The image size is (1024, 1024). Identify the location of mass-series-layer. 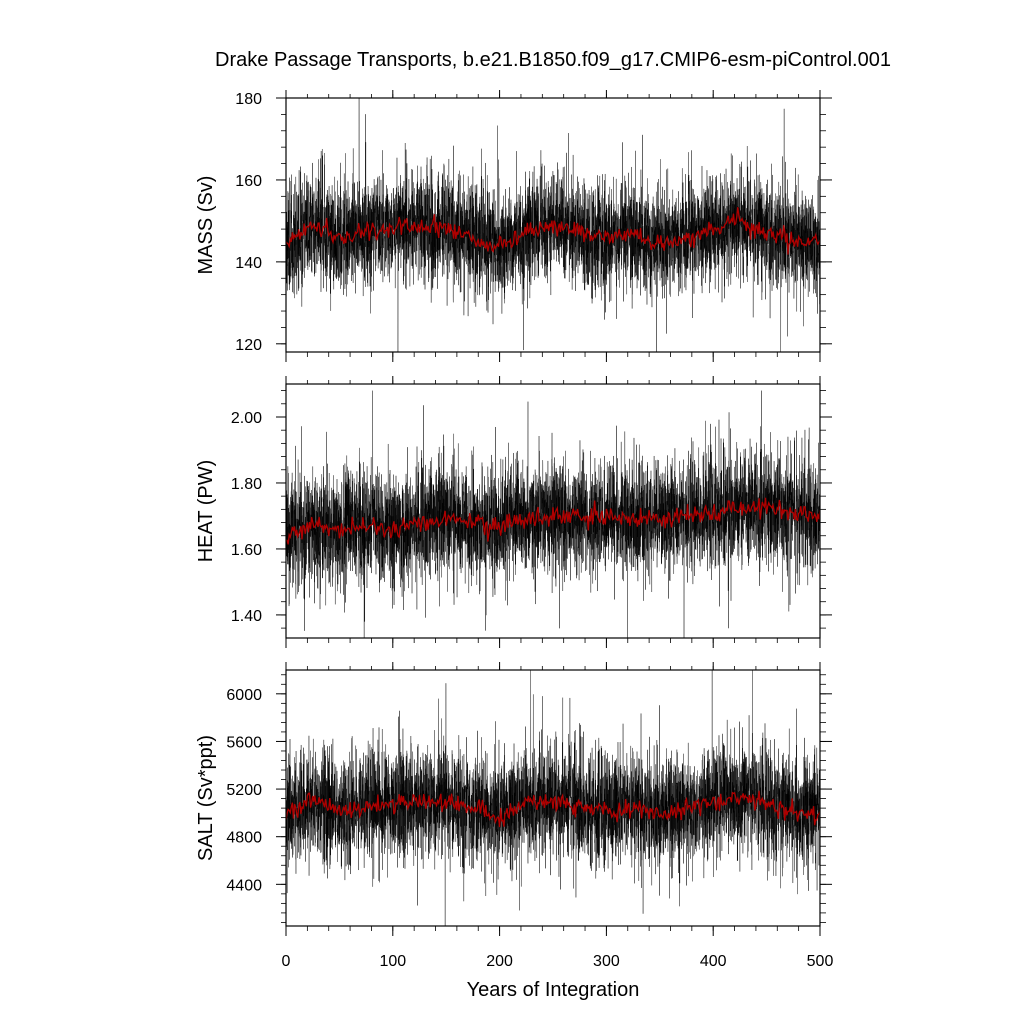
(553, 225).